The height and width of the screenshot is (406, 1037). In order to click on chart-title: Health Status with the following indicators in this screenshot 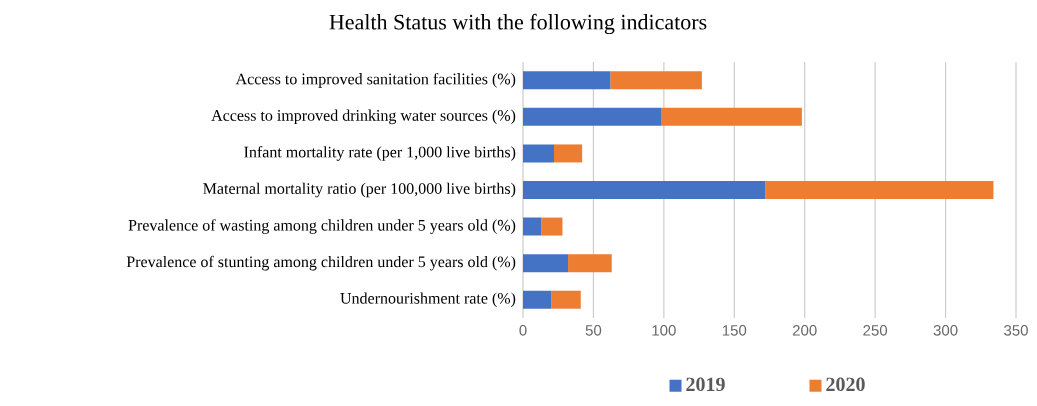, I will do `click(518, 24)`.